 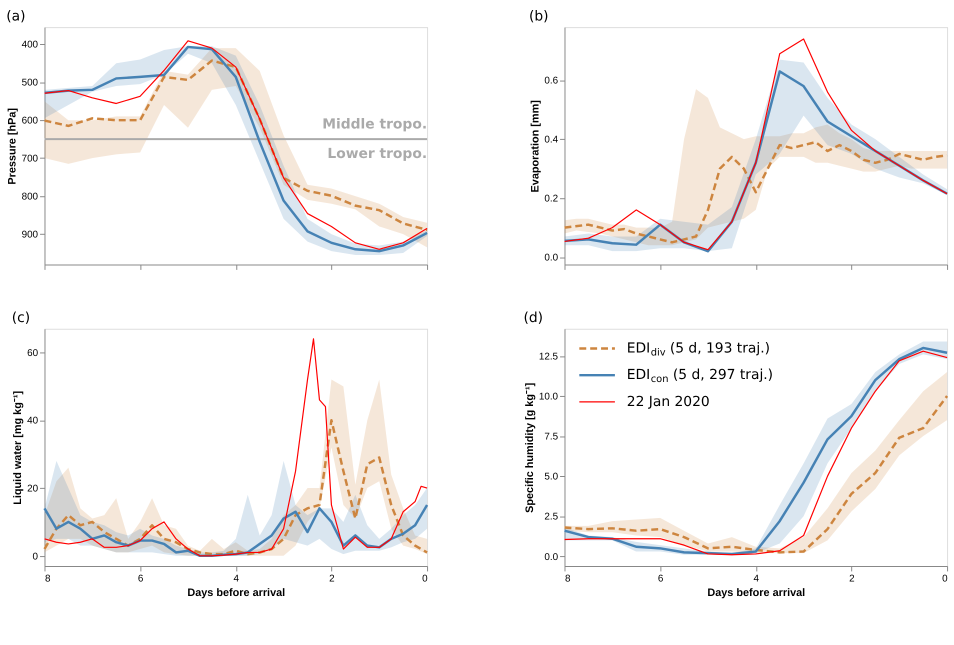 I want to click on y-tick-label: 0.2, so click(x=551, y=199).